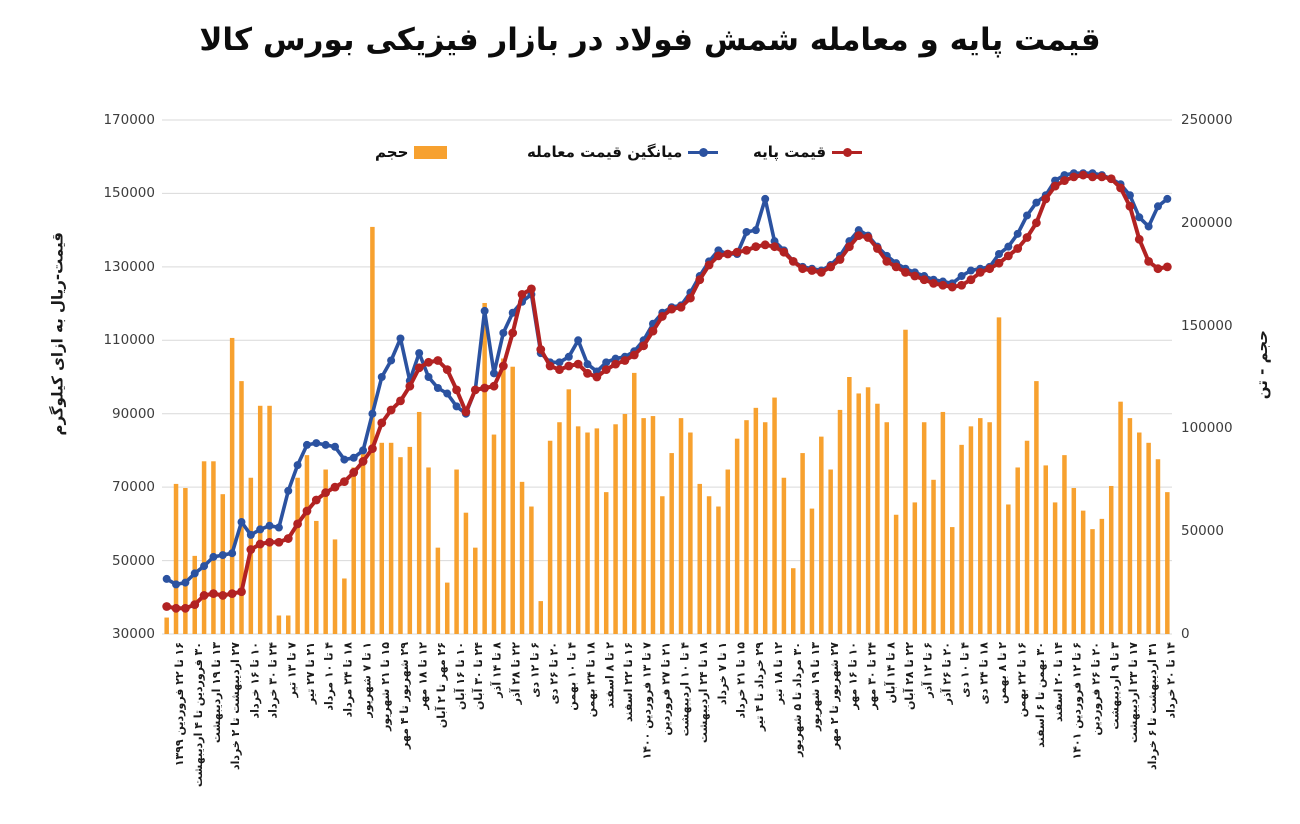  I want to click on legend-item-base-price: قیمت پایه, so click(808, 152).